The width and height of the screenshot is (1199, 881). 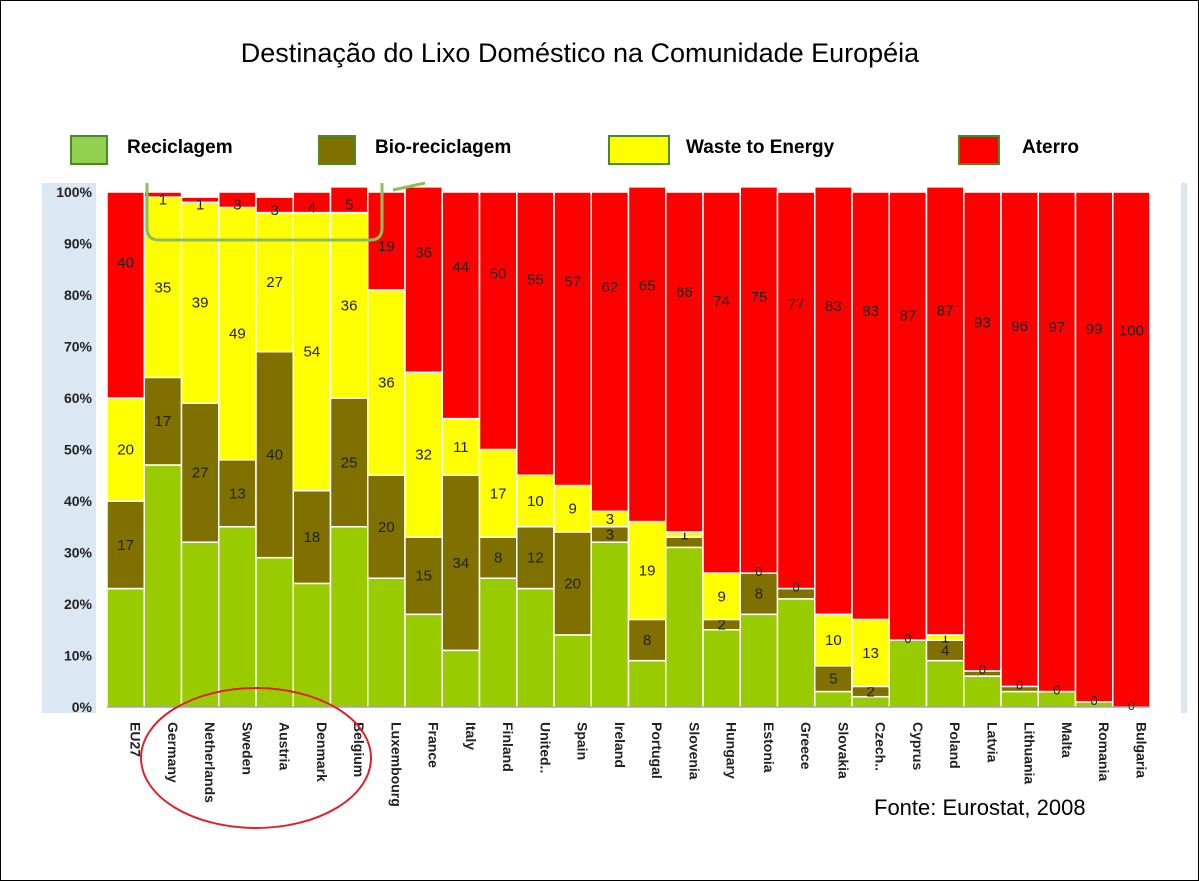 I want to click on data-label: 17, so click(x=498, y=493).